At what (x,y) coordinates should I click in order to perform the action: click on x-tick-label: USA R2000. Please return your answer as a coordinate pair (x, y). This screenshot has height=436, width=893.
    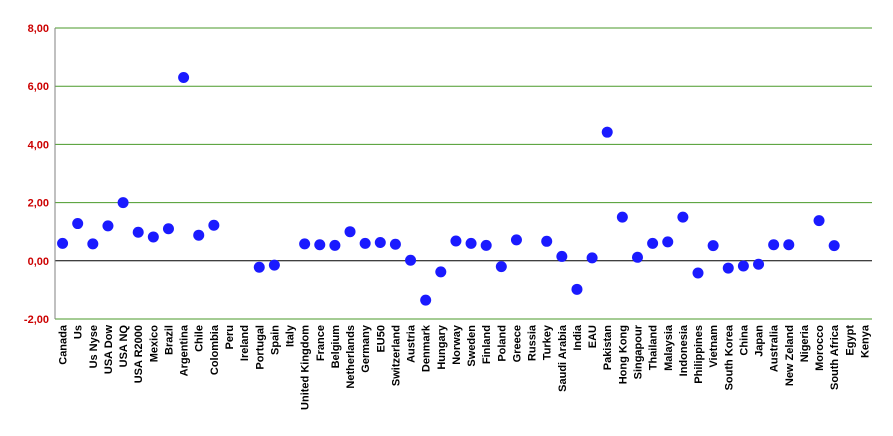
    Looking at the image, I should click on (139, 354).